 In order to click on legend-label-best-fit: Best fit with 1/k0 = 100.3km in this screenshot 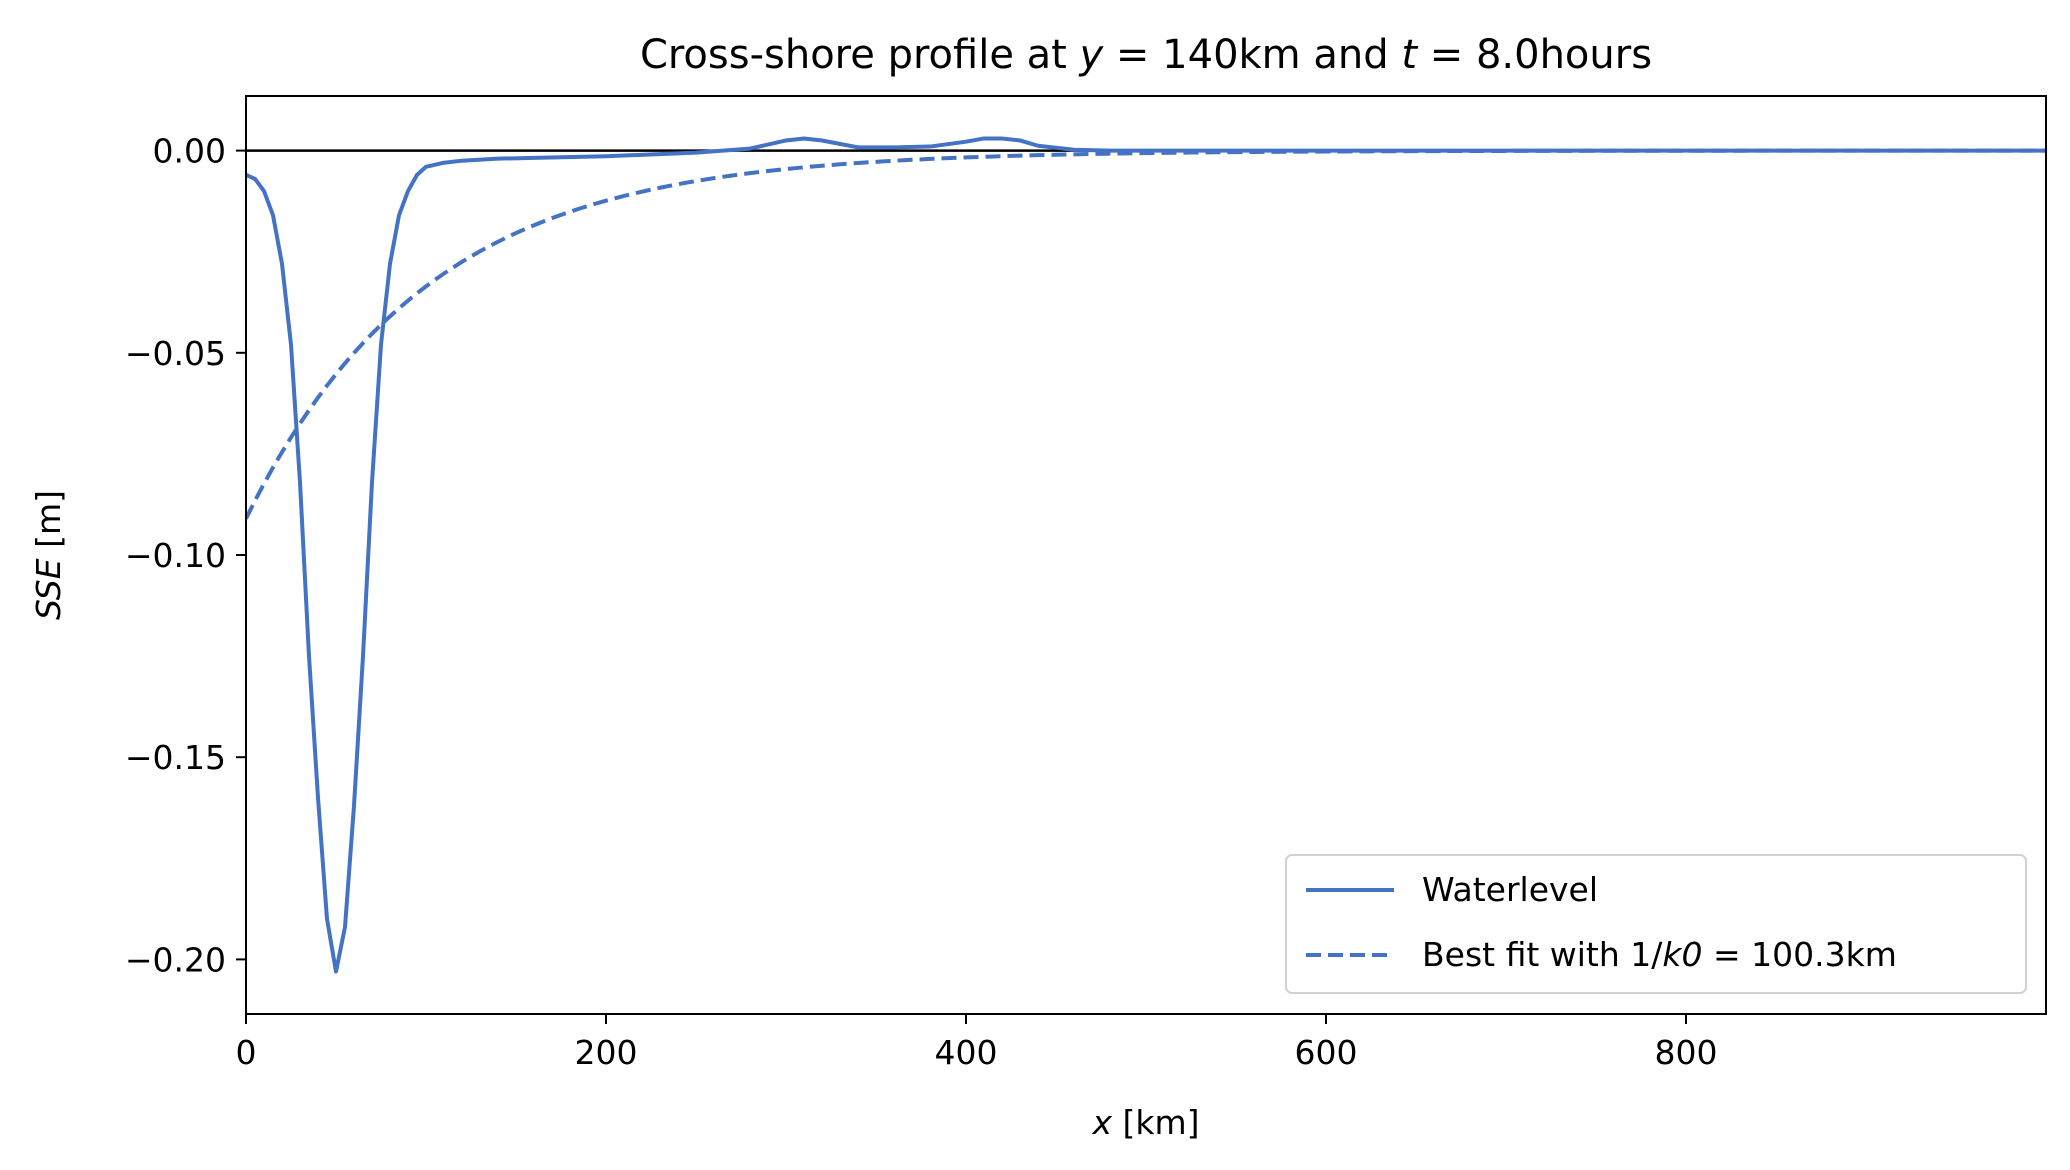, I will do `click(1659, 954)`.